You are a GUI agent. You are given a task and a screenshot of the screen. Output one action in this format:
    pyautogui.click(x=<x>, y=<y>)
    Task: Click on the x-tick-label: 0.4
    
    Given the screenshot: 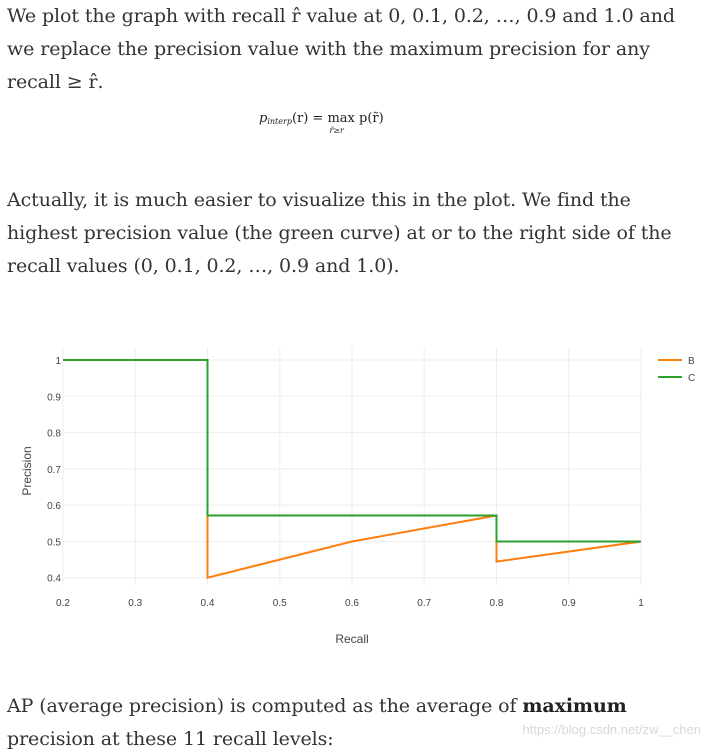 What is the action you would take?
    pyautogui.click(x=208, y=603)
    